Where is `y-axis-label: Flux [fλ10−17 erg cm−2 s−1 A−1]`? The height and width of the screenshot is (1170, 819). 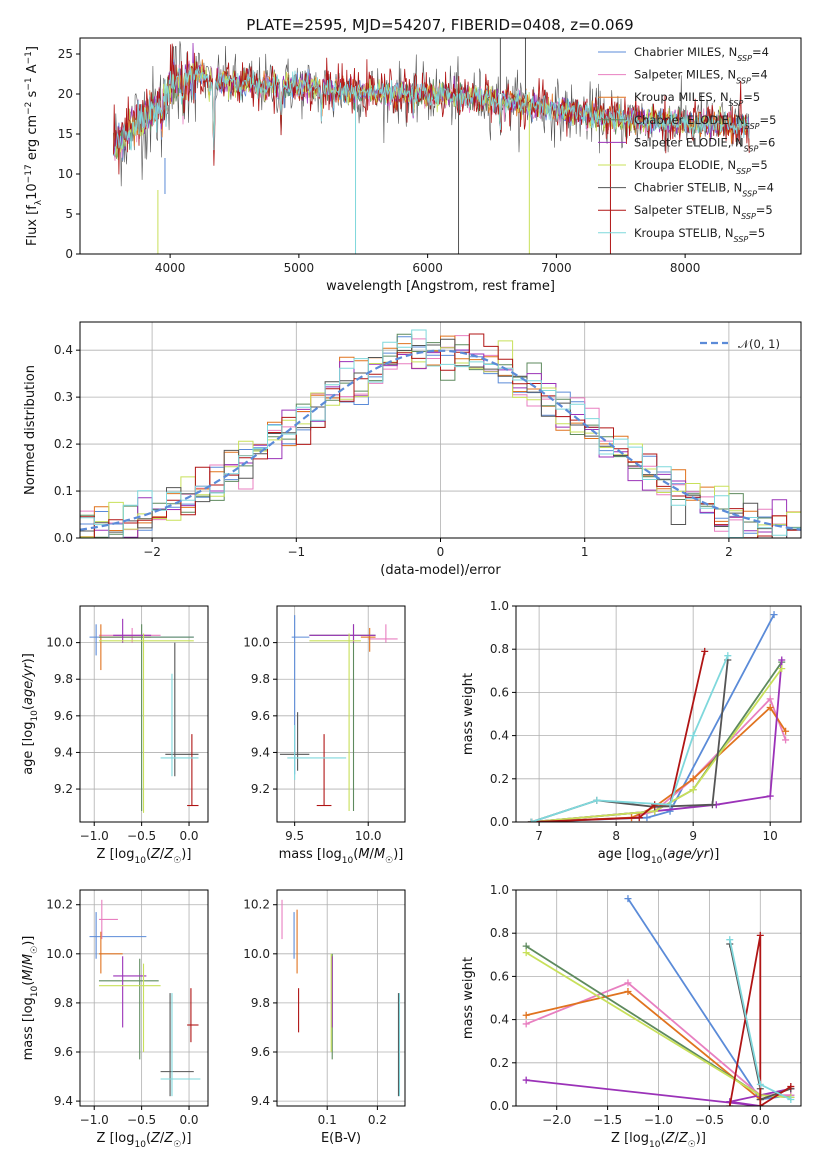
y-axis-label: Flux [fλ10−17 erg cm−2 s−1 A−1] is located at coordinates (34, 146).